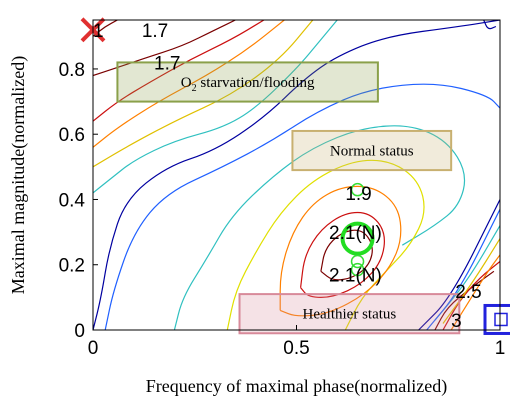 The image size is (510, 403). Describe the element at coordinates (500, 348) in the screenshot. I see `x-tick-label-2: 1` at that location.